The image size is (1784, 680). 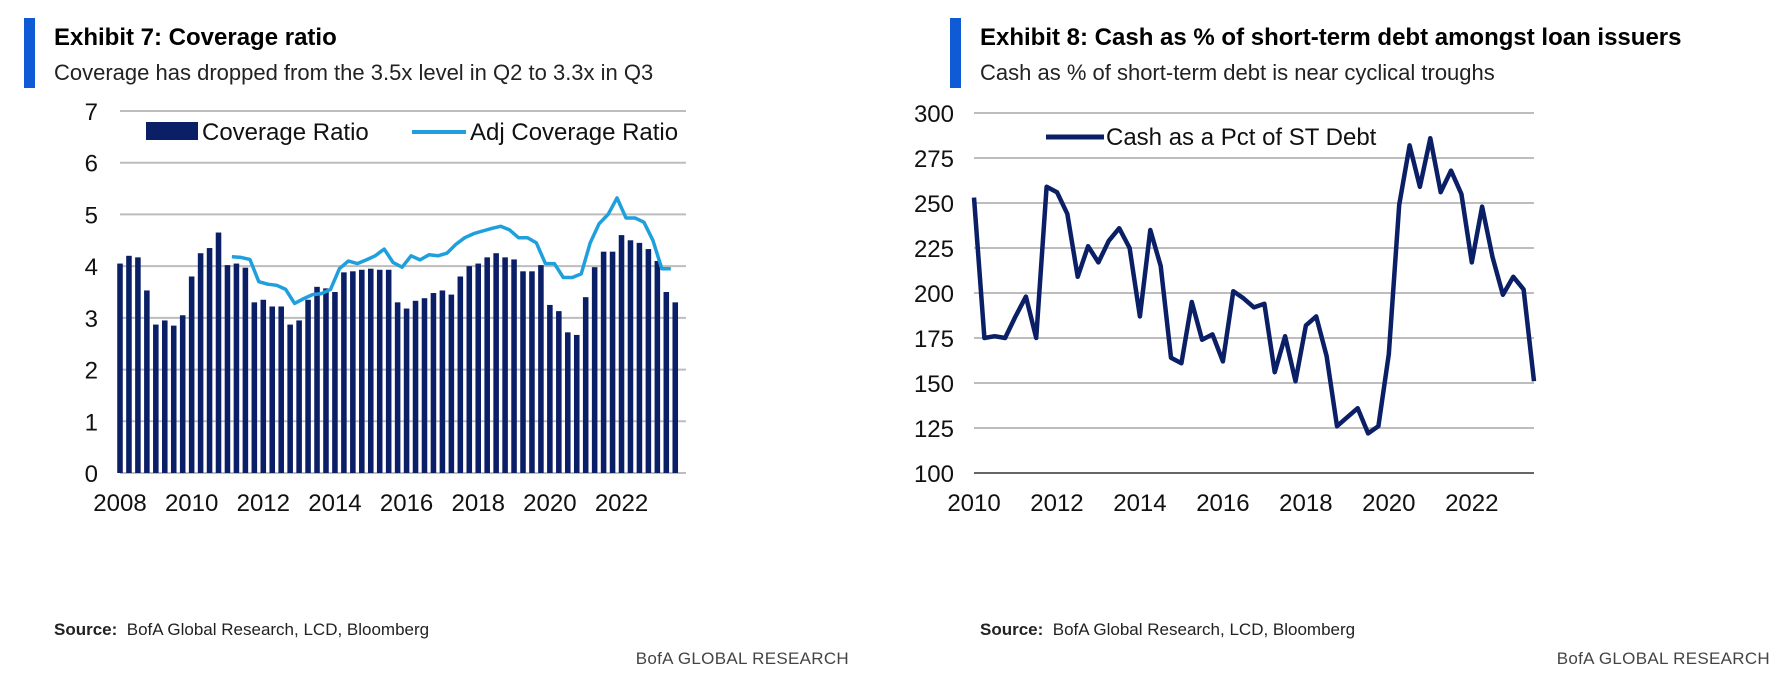 I want to click on adj-coverage-line, so click(x=451, y=251).